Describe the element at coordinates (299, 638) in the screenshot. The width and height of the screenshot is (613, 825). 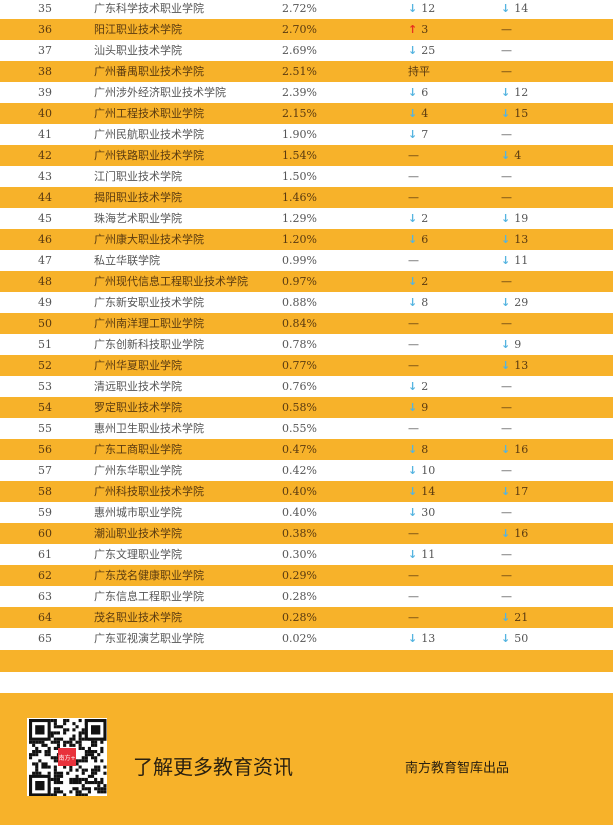
I see `percentage-cell: 0.02%` at that location.